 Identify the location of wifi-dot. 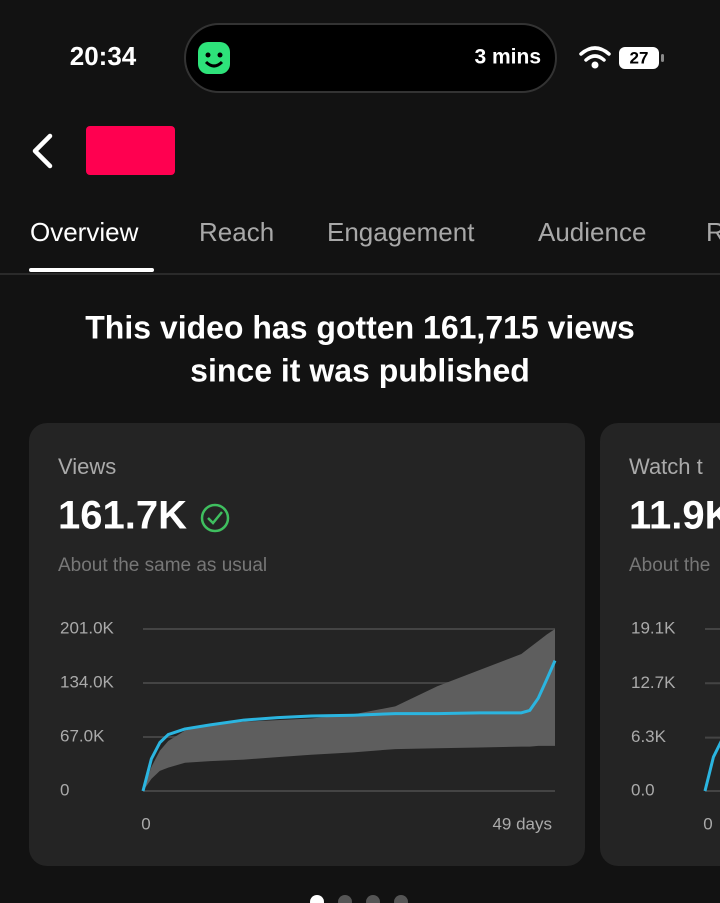
(595, 65).